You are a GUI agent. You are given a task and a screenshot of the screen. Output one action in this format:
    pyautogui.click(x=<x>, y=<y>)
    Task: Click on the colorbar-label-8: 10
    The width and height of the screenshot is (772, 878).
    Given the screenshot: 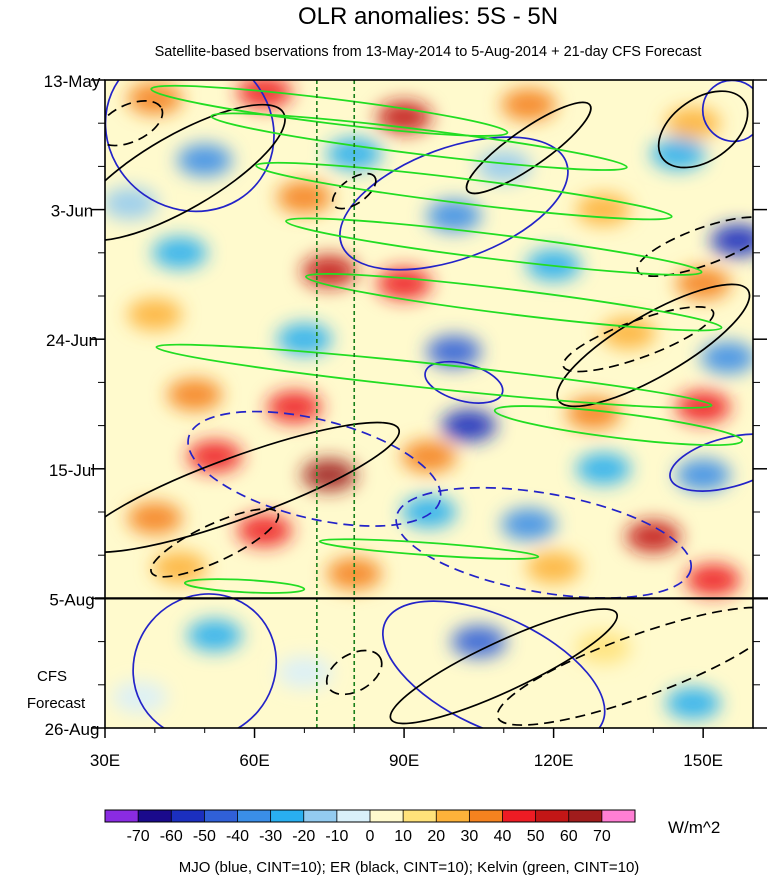 What is the action you would take?
    pyautogui.click(x=403, y=836)
    